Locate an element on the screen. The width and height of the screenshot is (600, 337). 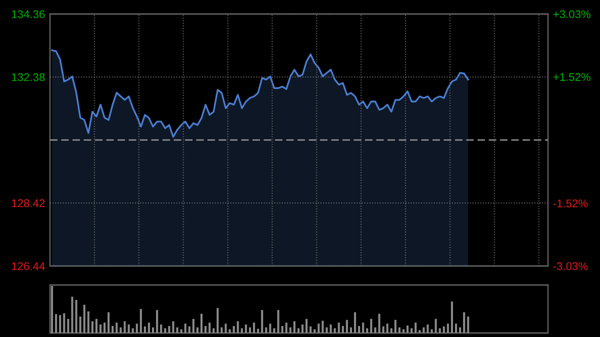
y2-tick-label: -3.03% is located at coordinates (570, 266).